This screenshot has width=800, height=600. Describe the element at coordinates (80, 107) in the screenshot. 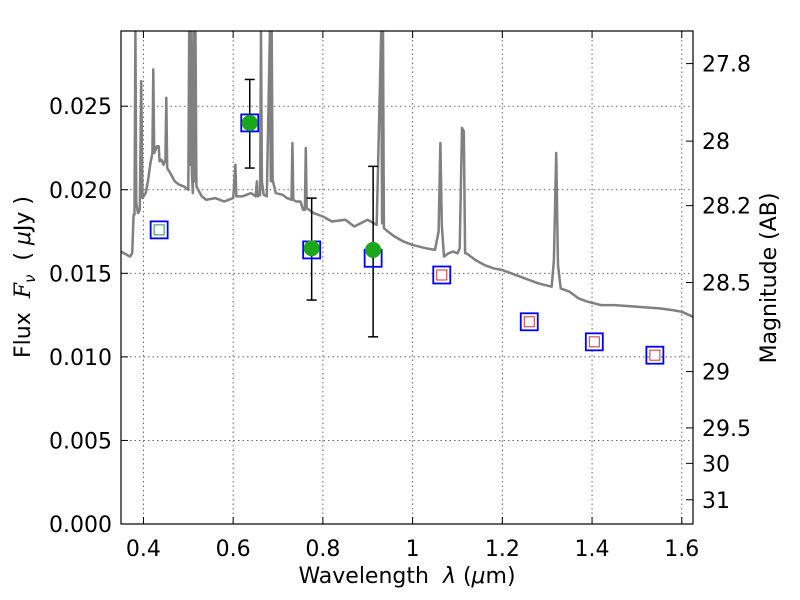

I see `y-tick-label-5: 0.025` at that location.